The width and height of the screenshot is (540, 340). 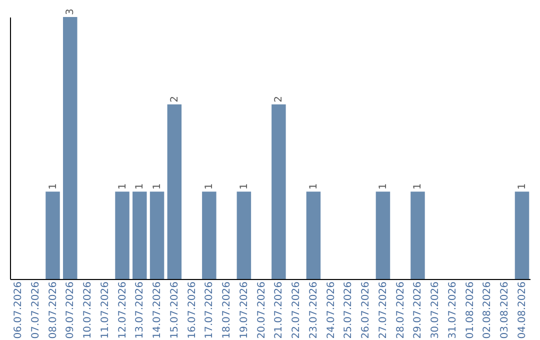 I want to click on x-tick-label: 16.07.2026, so click(x=192, y=310).